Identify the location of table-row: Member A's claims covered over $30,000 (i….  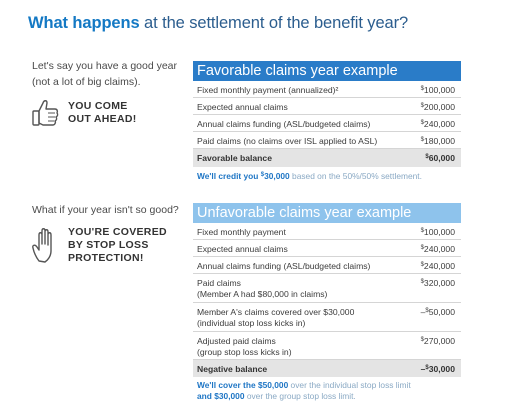
(327, 317).